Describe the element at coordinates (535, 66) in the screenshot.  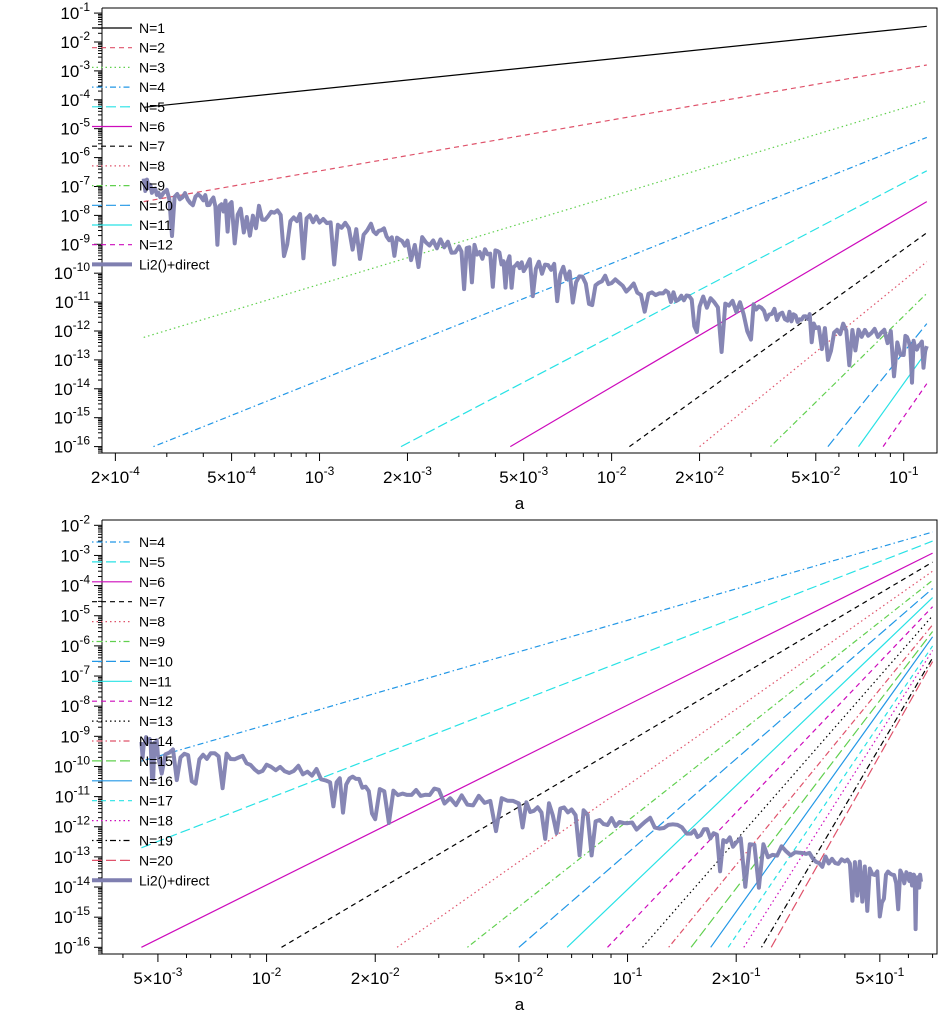
I see `series-line-n1` at that location.